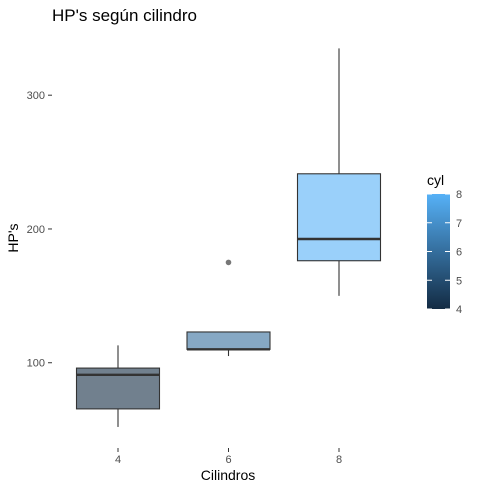 This screenshot has height=489, width=479. What do you see at coordinates (228, 460) in the screenshot?
I see `x-tick-label: 6` at bounding box center [228, 460].